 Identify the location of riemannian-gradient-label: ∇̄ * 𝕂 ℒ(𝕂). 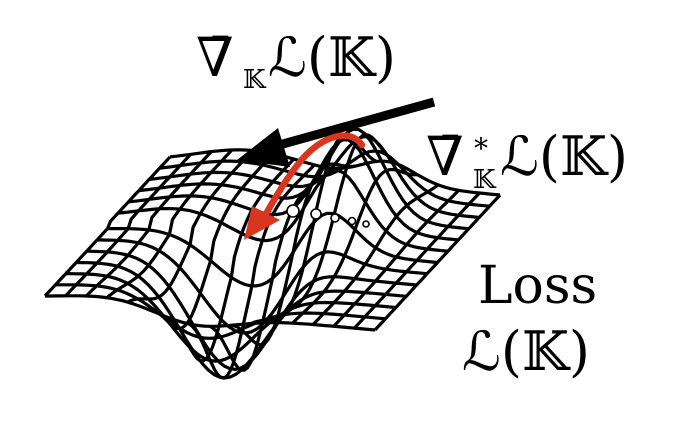
(527, 160).